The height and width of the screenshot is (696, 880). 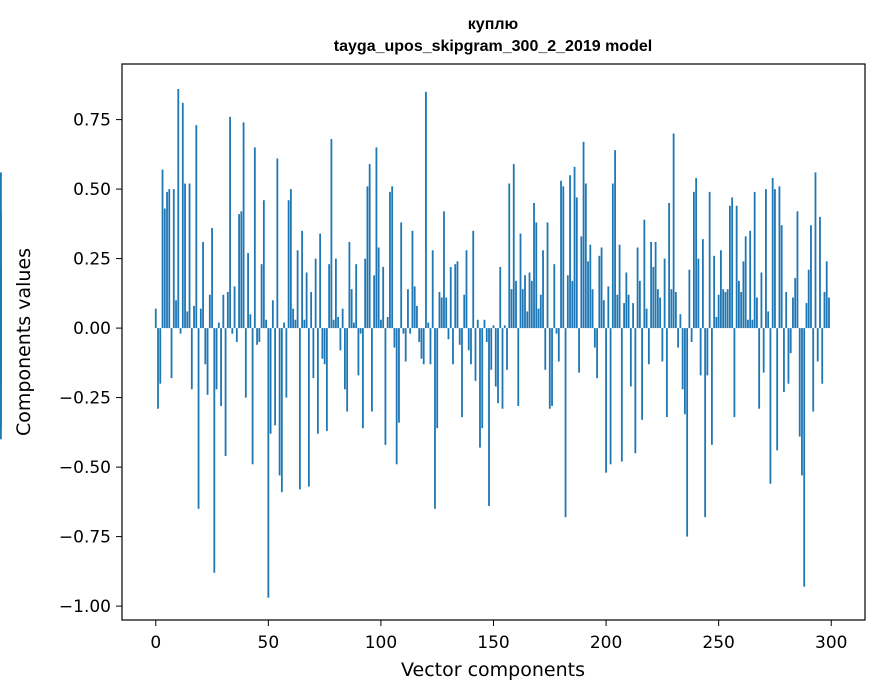 I want to click on y-tick-label: 0.00, so click(x=92, y=329).